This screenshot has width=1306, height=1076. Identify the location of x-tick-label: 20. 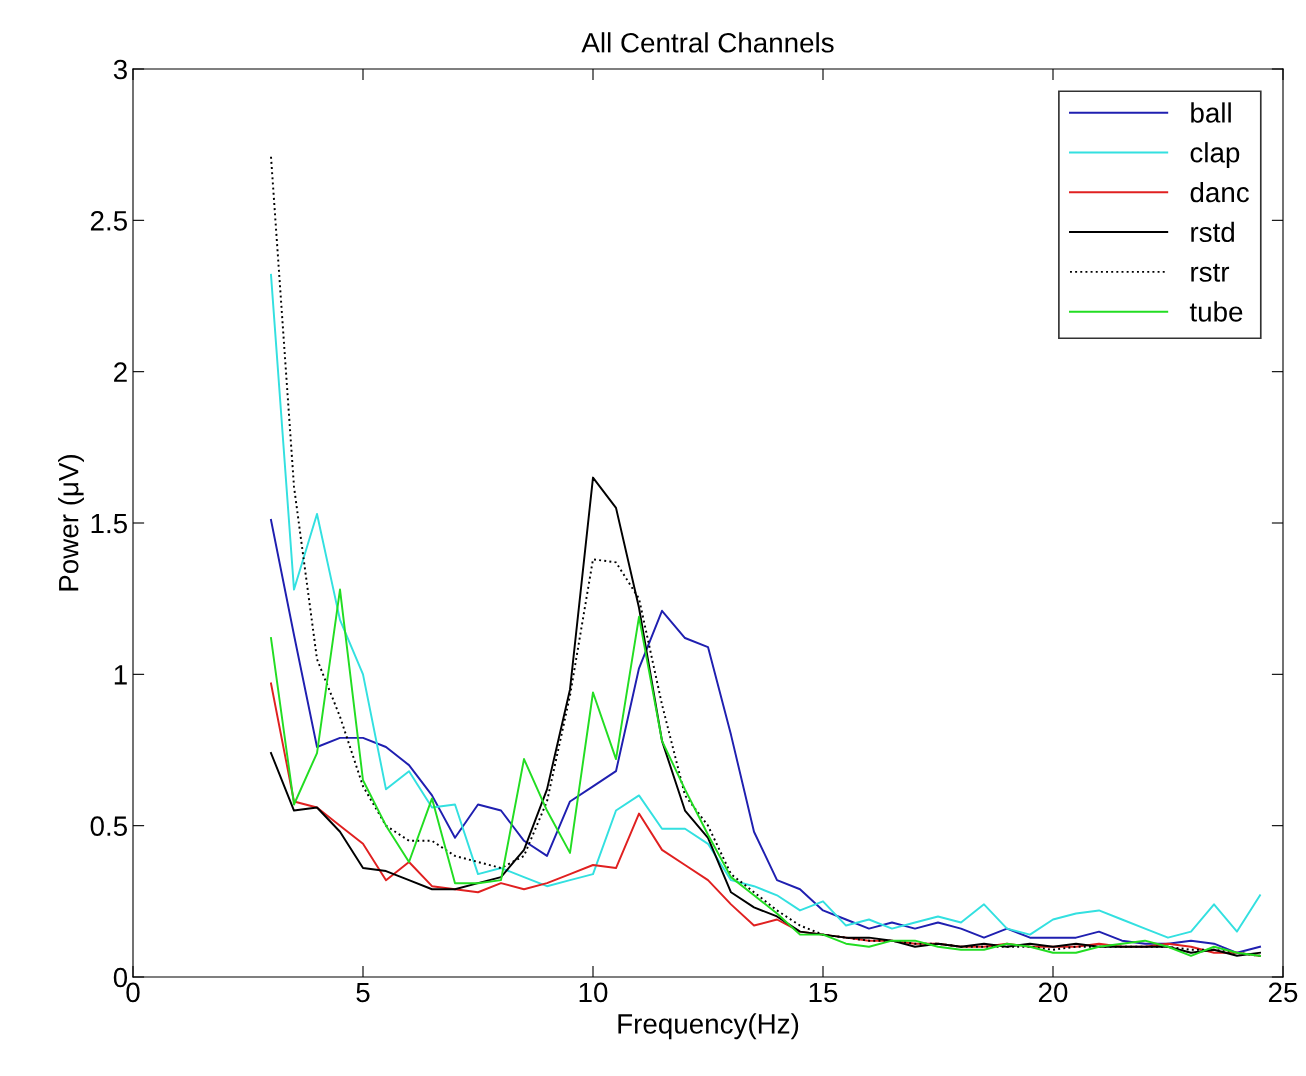
(1053, 992).